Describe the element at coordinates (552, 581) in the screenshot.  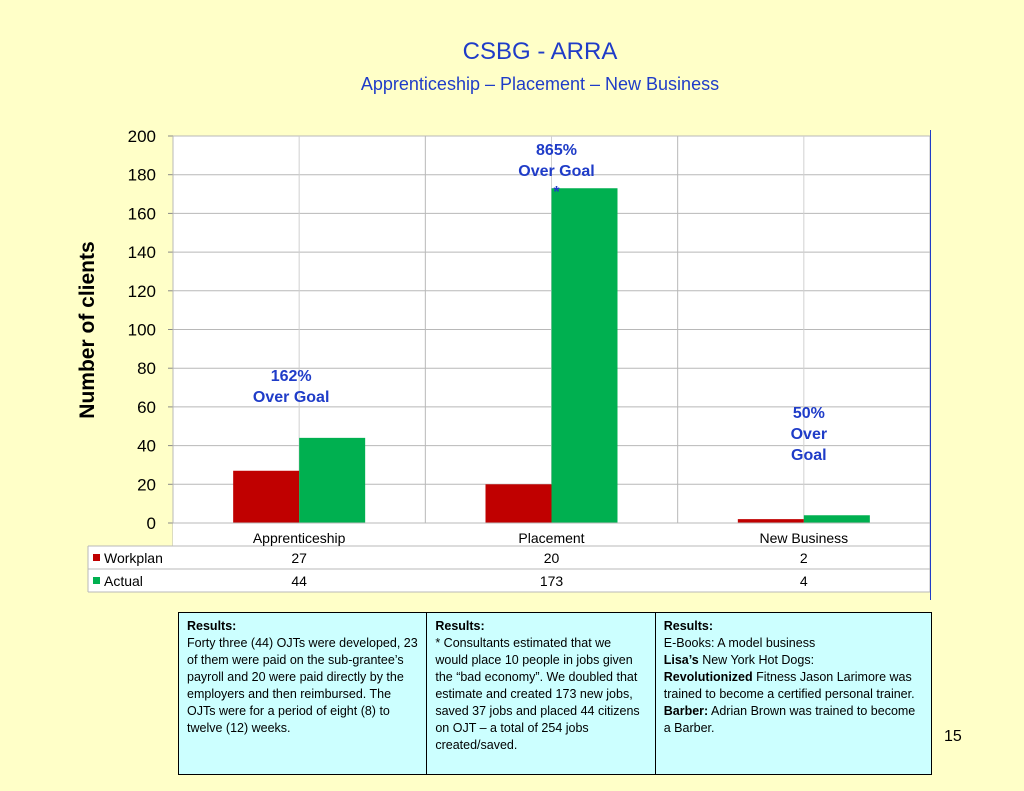
I see `data-table-value: 173` at that location.